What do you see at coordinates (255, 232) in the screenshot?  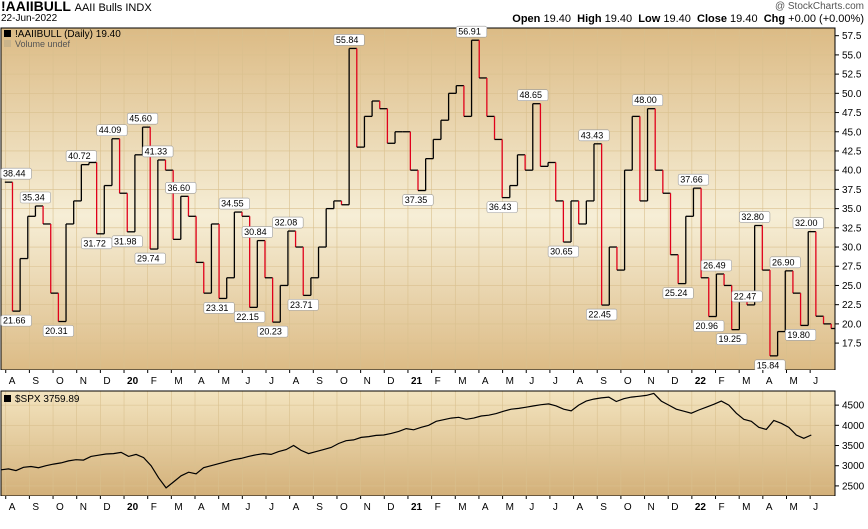 I see `data-label: 30.84` at bounding box center [255, 232].